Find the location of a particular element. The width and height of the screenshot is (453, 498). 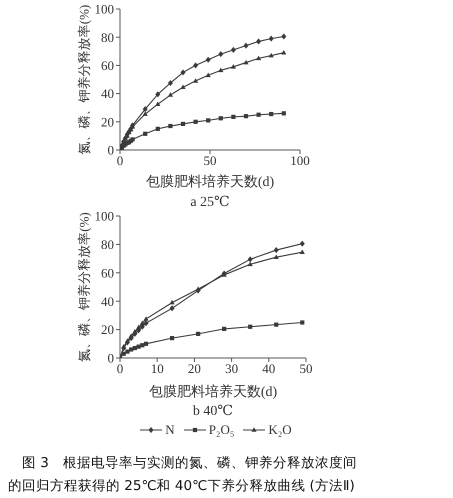

legend-label: N is located at coordinates (170, 430).